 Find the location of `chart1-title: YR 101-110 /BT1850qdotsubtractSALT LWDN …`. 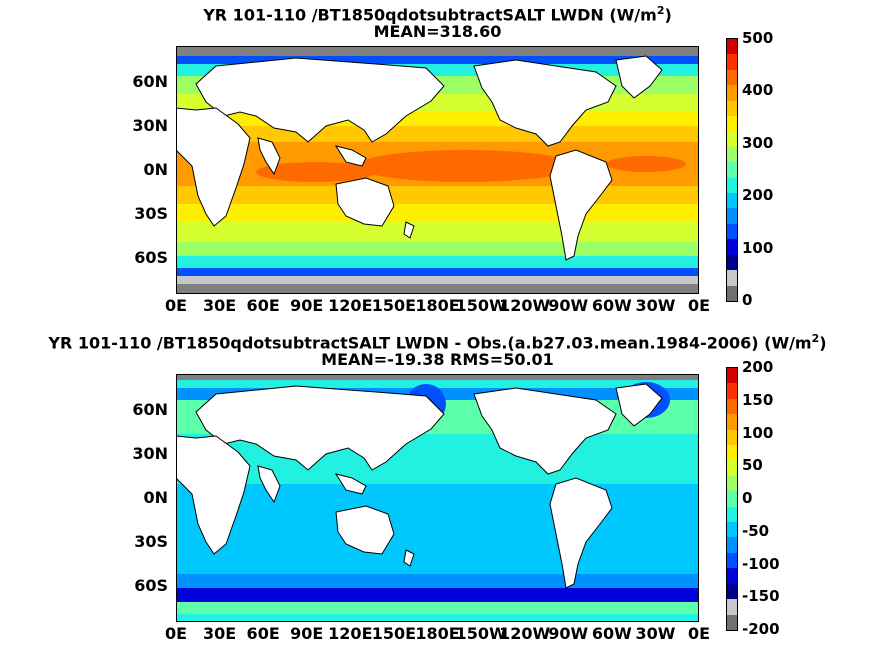

chart1-title: YR 101-110 /BT1850qdotsubtractSALT LWDN … is located at coordinates (437, 14).